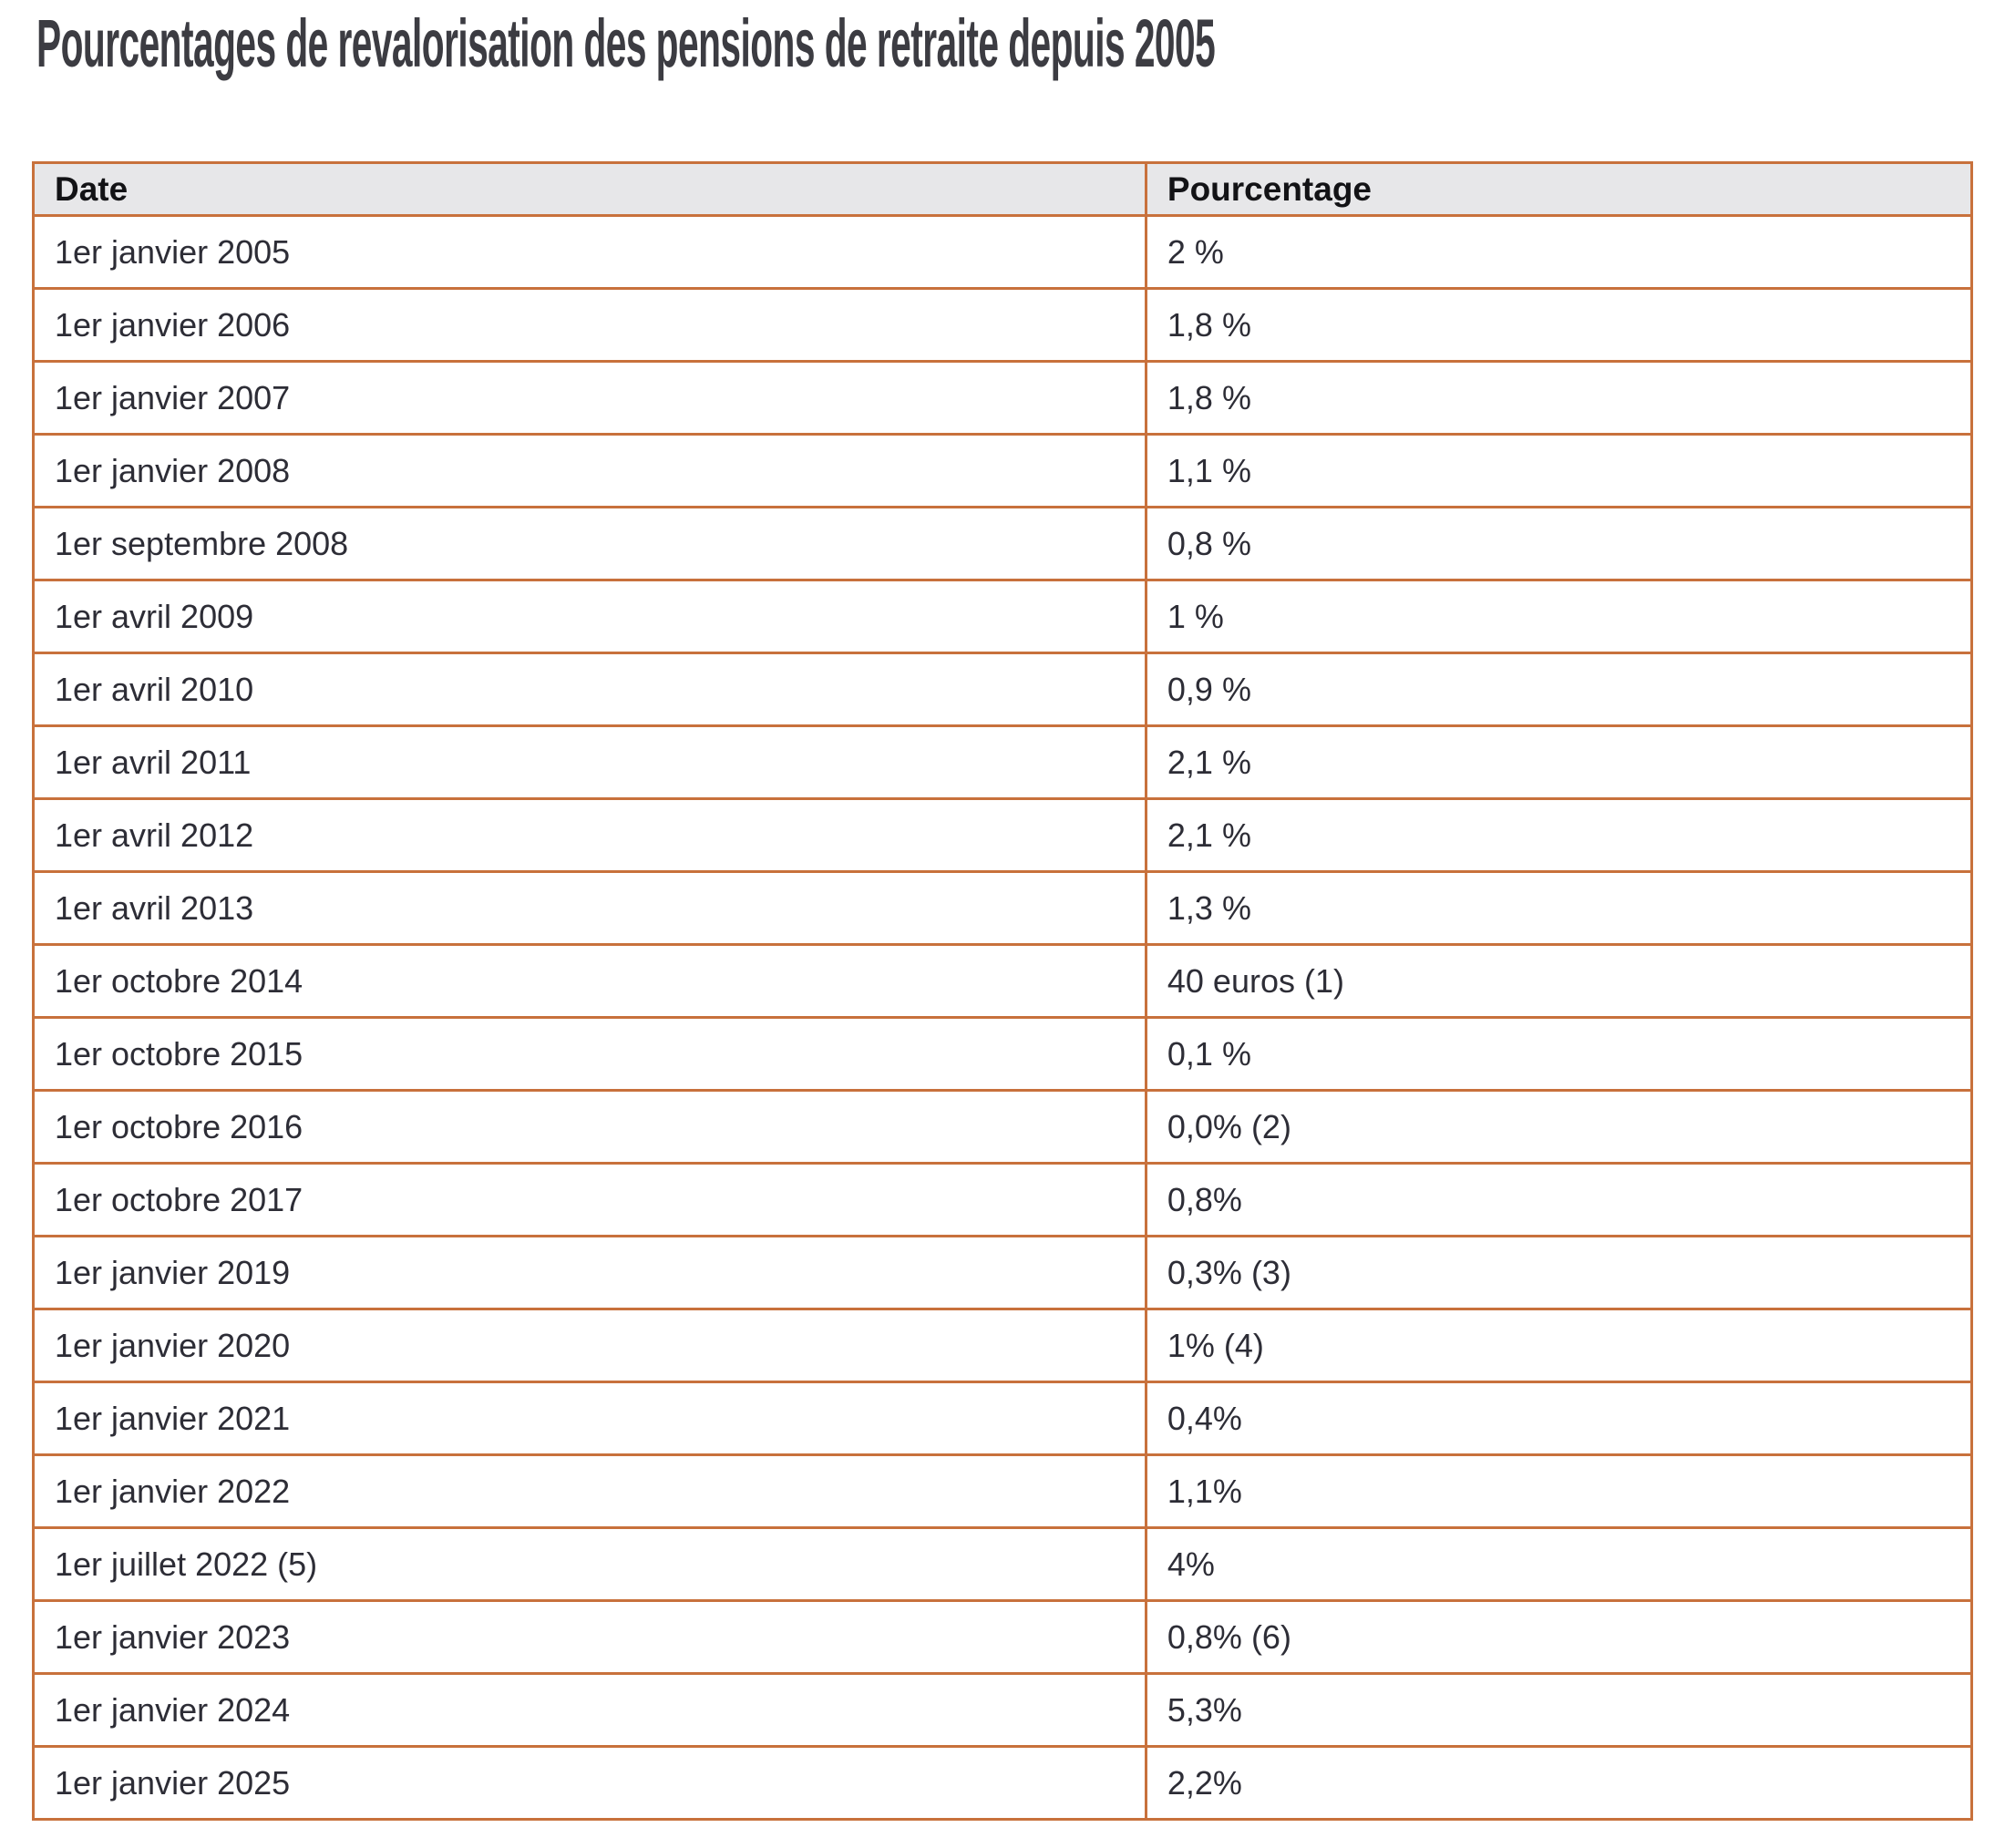 The width and height of the screenshot is (2005, 1848). Describe the element at coordinates (589, 1127) in the screenshot. I see `date-cell: 1er octobre 2016` at that location.